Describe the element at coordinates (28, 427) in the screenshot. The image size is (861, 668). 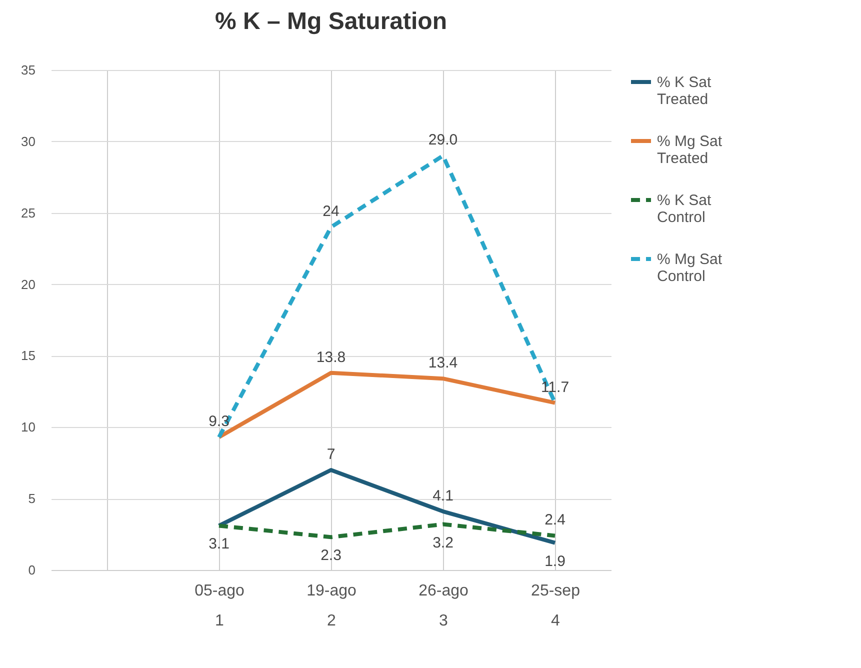
I see `y-tick-label: 10` at that location.